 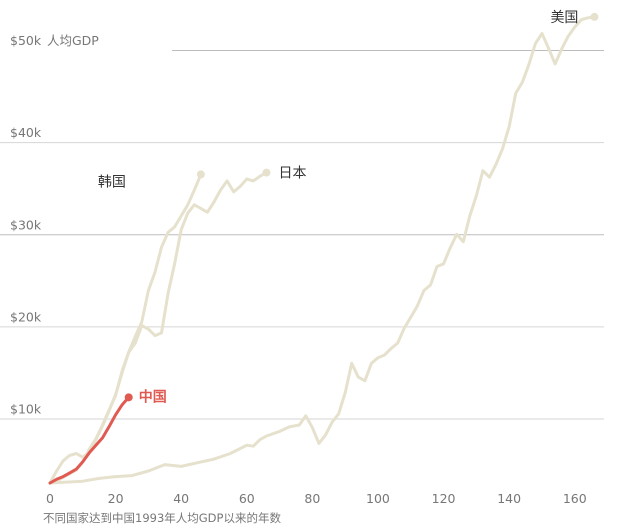 What do you see at coordinates (26, 409) in the screenshot?
I see `y-tick-label: $10k` at bounding box center [26, 409].